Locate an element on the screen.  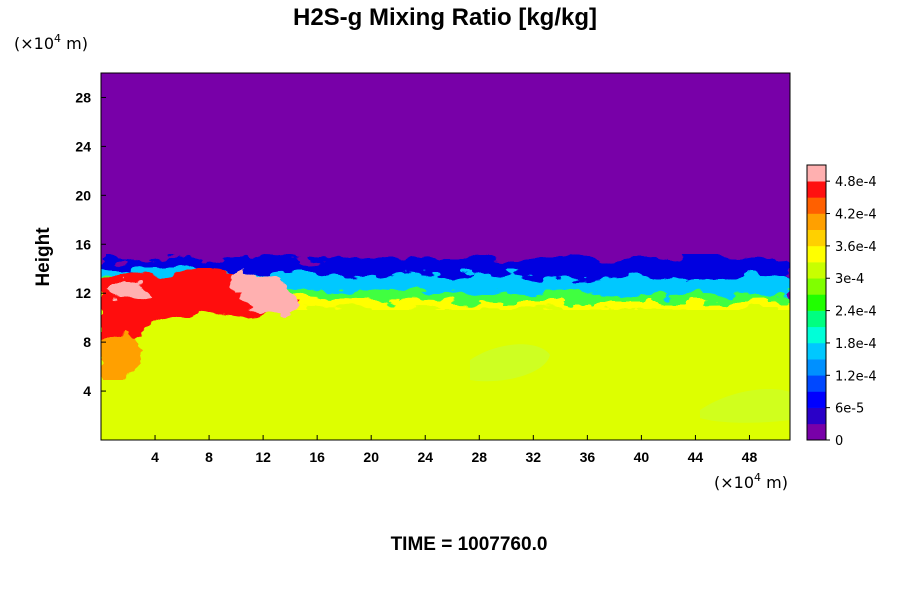
x-tick-label: 48 is located at coordinates (750, 457).